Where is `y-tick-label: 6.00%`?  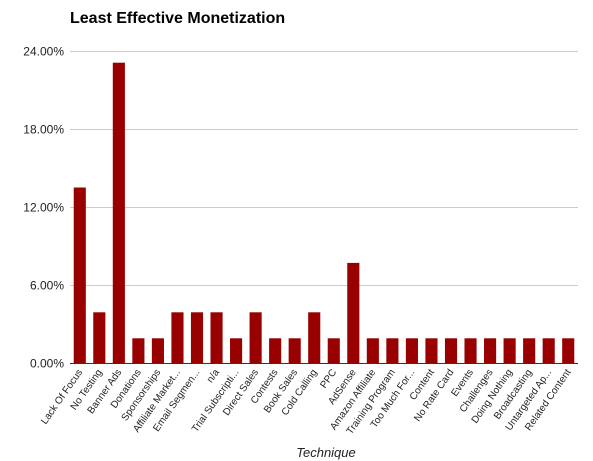 y-tick-label: 6.00% is located at coordinates (47, 286).